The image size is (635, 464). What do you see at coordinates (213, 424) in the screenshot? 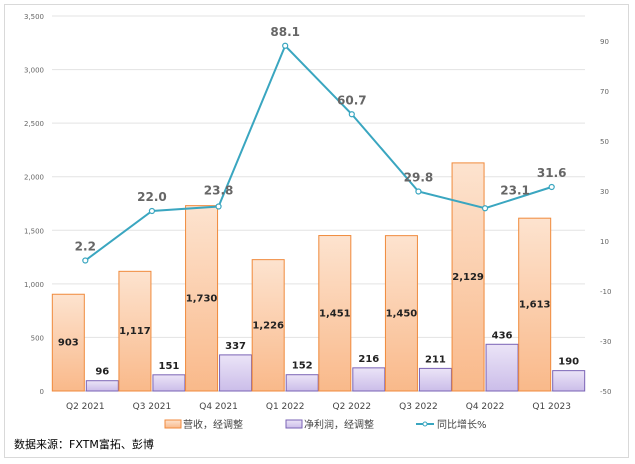
I see `legend-revenue-label: 营收，经调整` at bounding box center [213, 424].